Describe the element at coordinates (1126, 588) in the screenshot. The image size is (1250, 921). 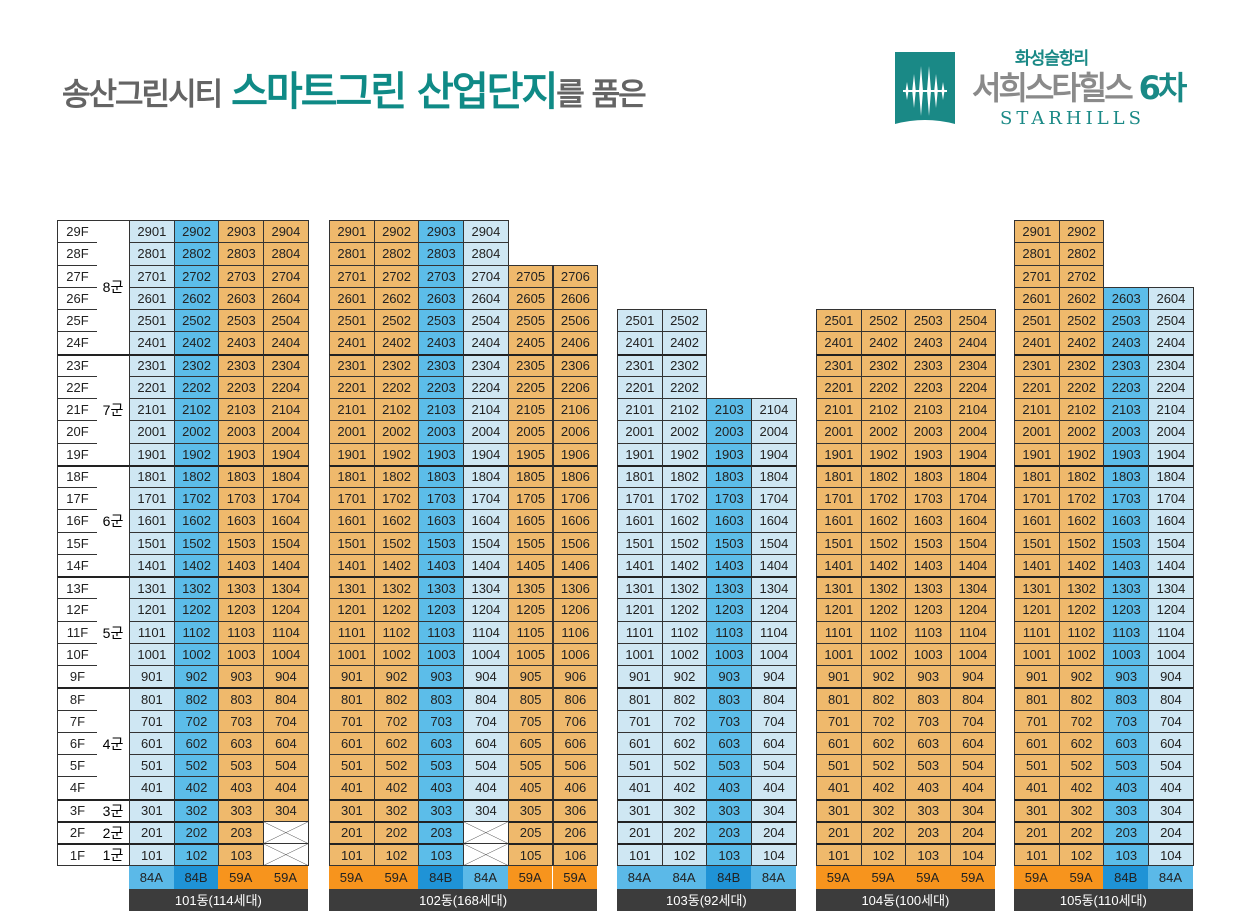
I see `unit-cell: 1303` at that location.